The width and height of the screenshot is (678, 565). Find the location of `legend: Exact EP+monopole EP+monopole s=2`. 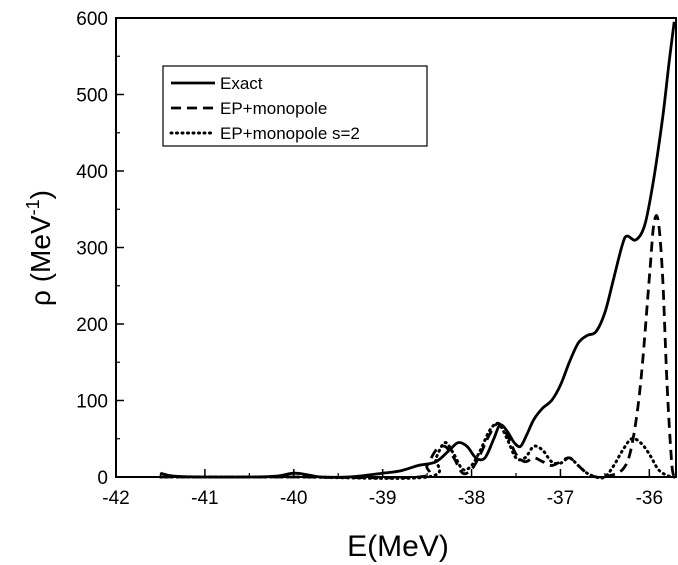

legend: Exact EP+monopole EP+monopole s=2 is located at coordinates (295, 106).